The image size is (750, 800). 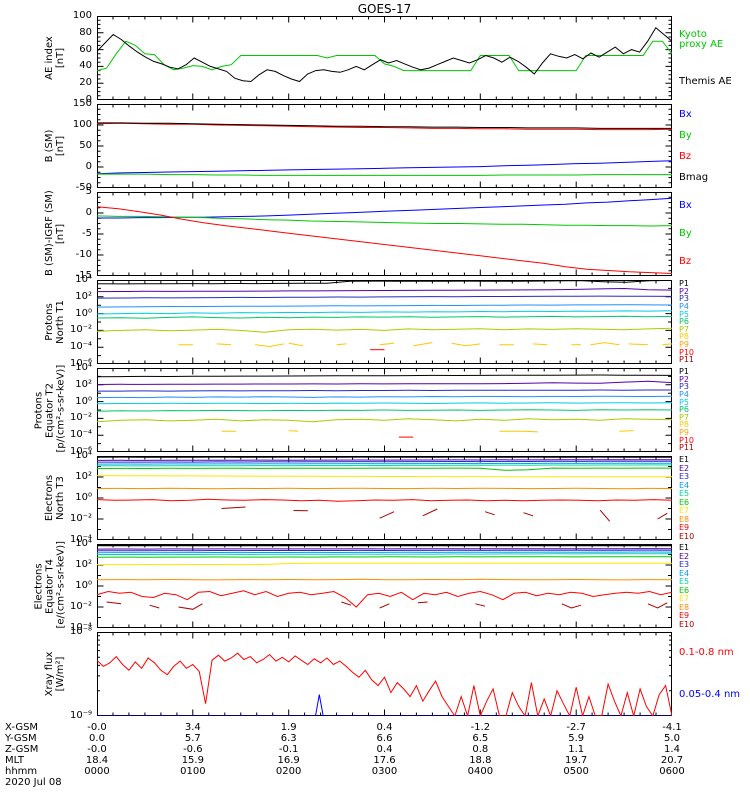 What do you see at coordinates (384, 9) in the screenshot?
I see `page-title: GOES-17` at bounding box center [384, 9].